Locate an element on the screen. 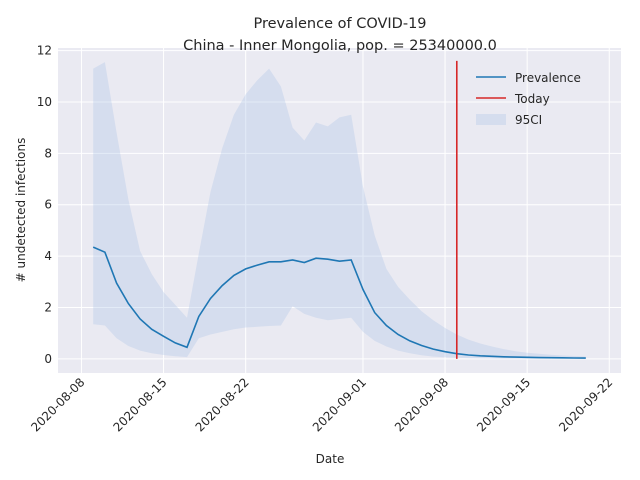 Image resolution: width=640 pixels, height=480 pixels. x-tick-label: 2020-09-22 is located at coordinates (585, 404).